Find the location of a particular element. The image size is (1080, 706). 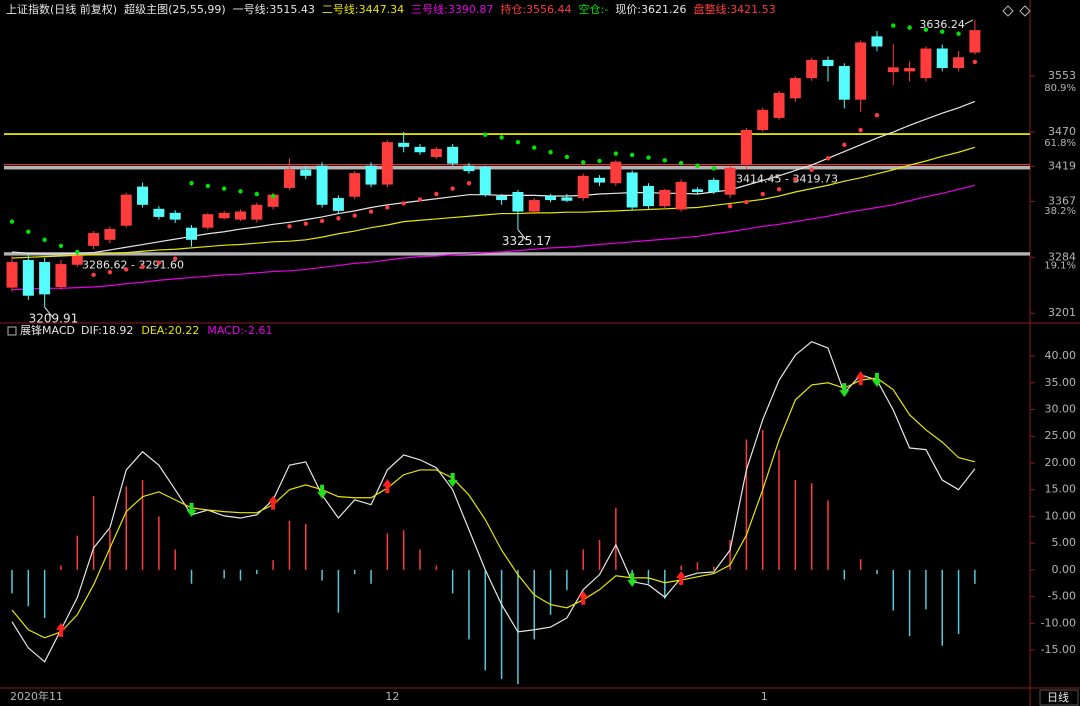

y-tick-label: 0.00 is located at coordinates (1064, 569).